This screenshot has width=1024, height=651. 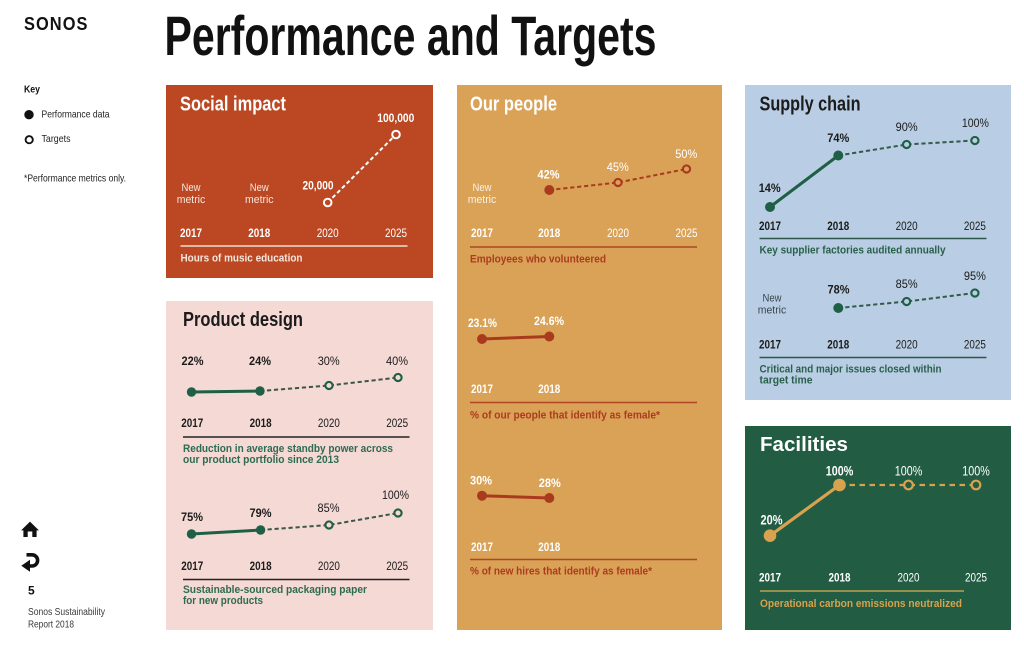 I want to click on svg-text: 42%, so click(x=549, y=175).